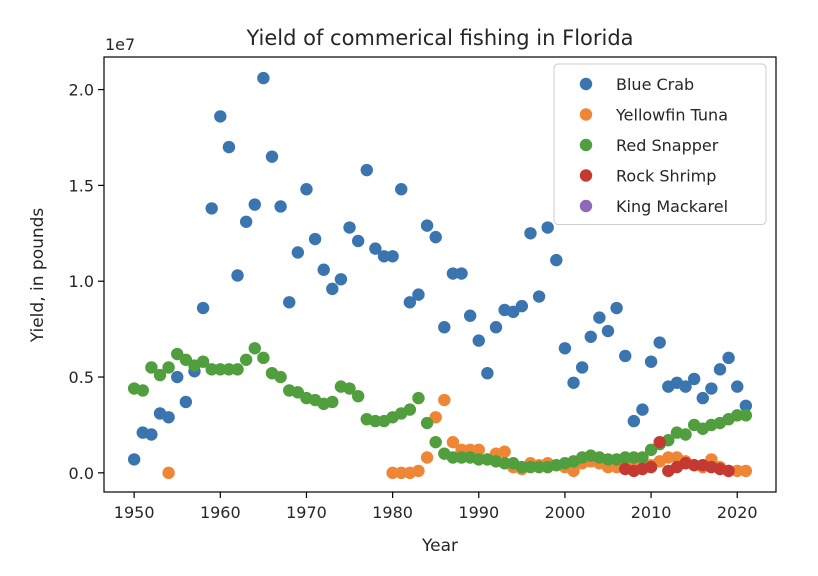  Describe the element at coordinates (671, 115) in the screenshot. I see `legend-label: Yellowfin Tuna` at that location.